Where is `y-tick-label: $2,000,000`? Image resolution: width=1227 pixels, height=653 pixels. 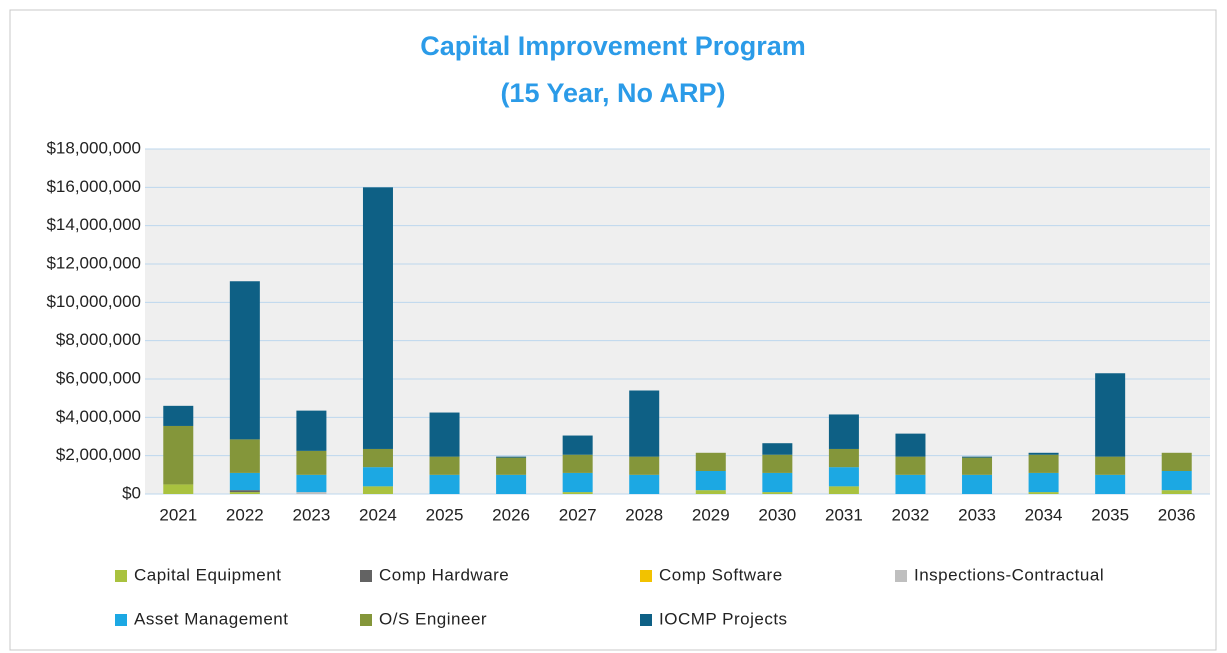 y-tick-label: $2,000,000 is located at coordinates (98, 454).